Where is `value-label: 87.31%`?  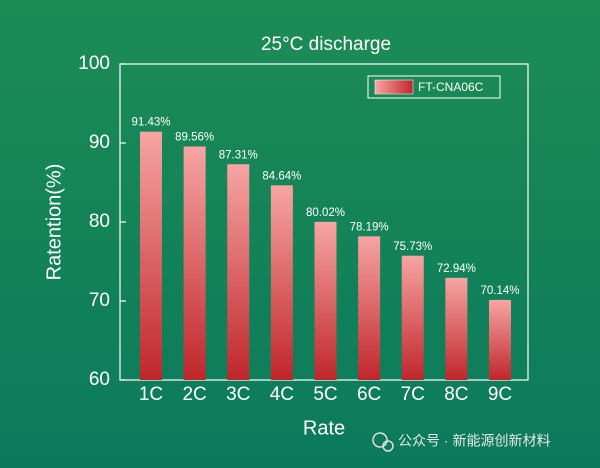 value-label: 87.31% is located at coordinates (238, 155).